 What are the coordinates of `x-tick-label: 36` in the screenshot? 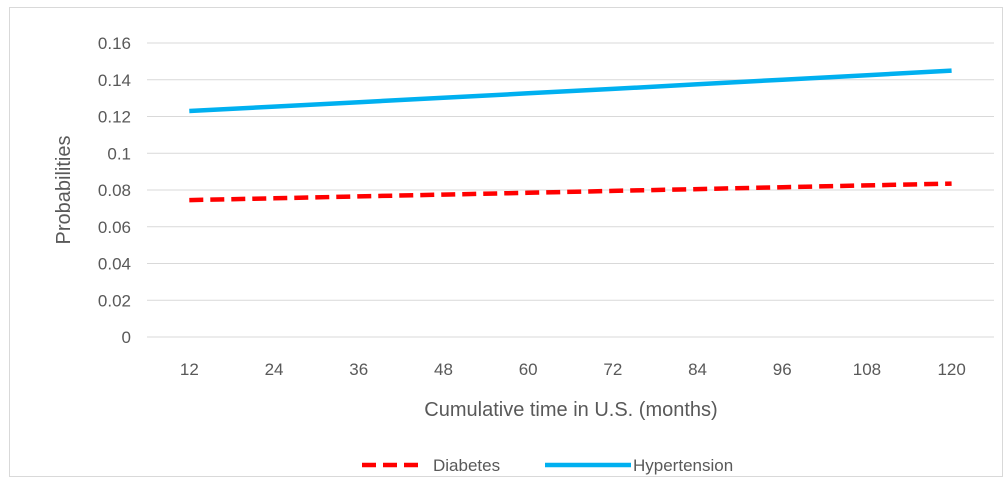 It's located at (358, 369).